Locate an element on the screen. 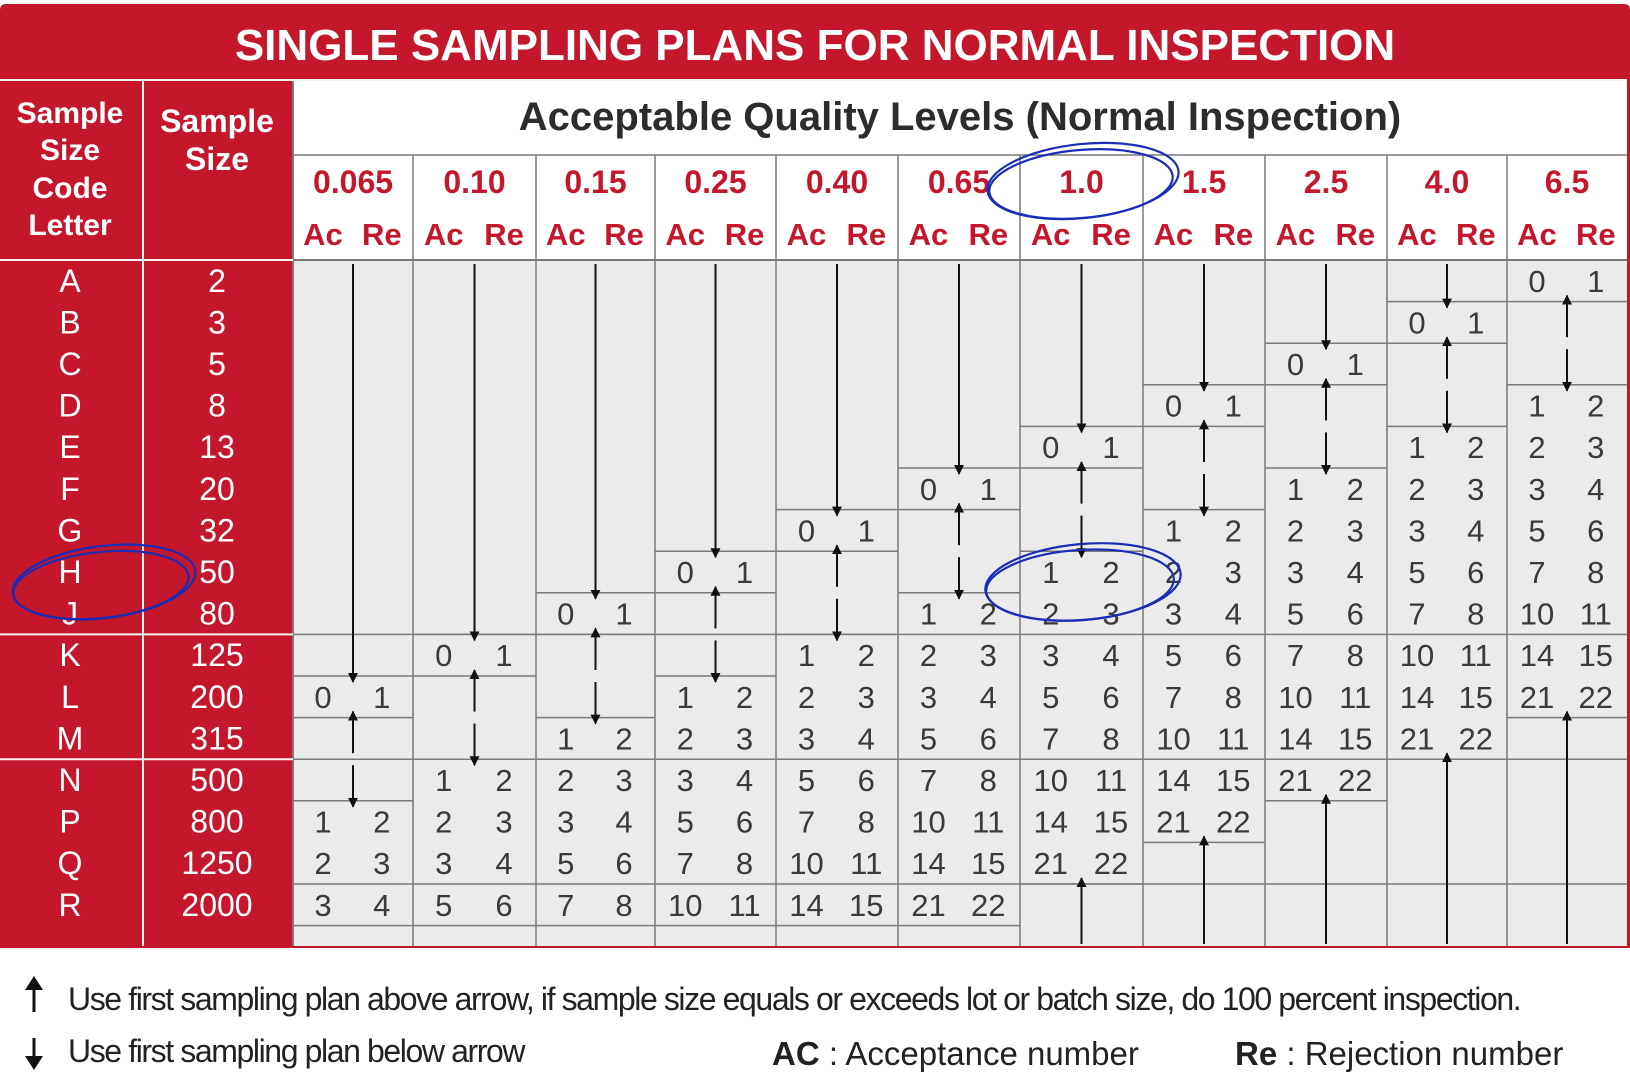 The height and width of the screenshot is (1080, 1630). code-letter-A: A is located at coordinates (70, 281).